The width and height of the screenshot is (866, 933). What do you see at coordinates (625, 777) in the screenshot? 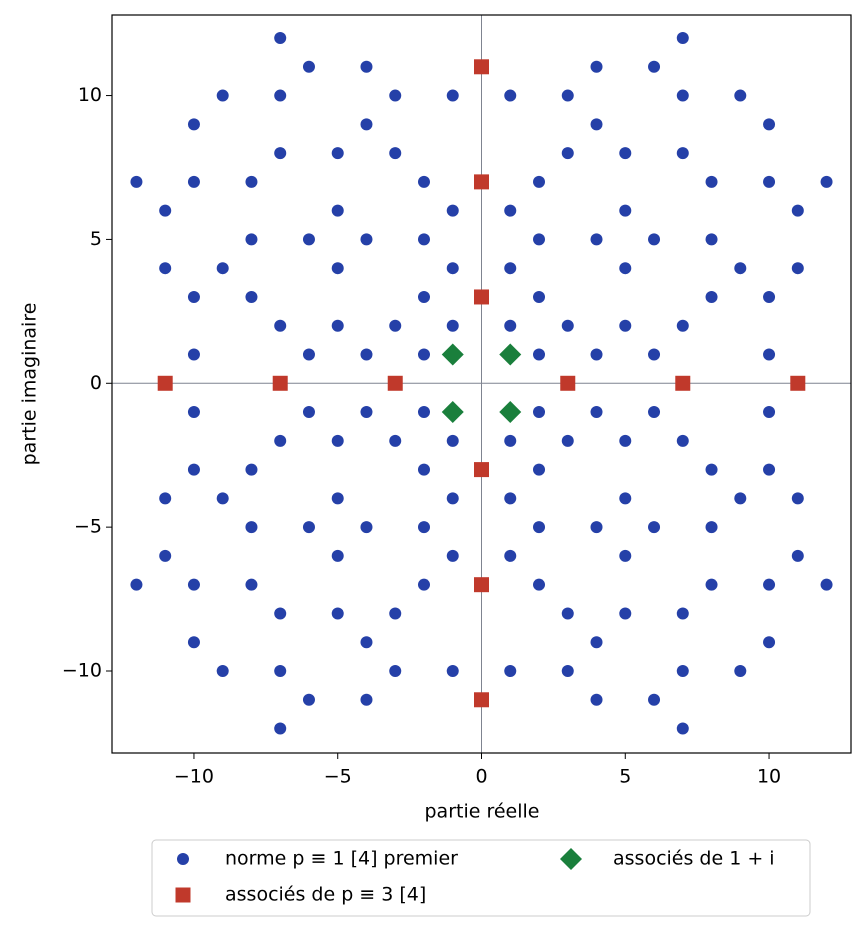
I see `x-tick-label: 5` at bounding box center [625, 777].